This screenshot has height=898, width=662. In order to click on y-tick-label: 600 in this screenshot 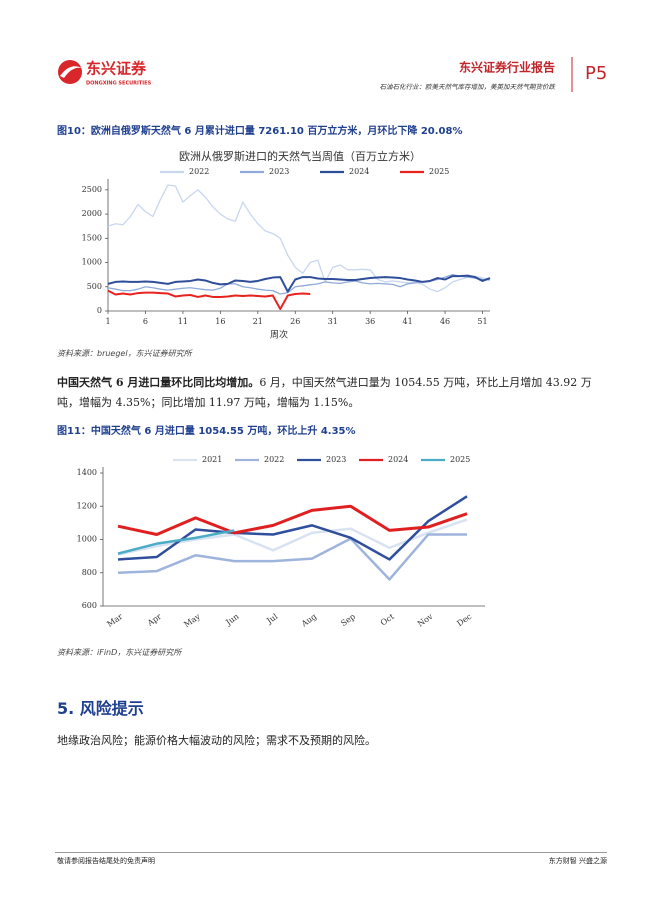, I will do `click(89, 605)`.